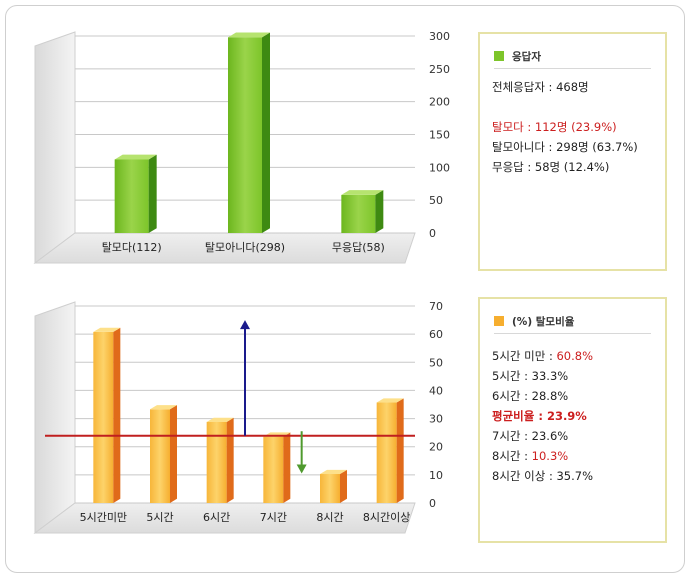 Image resolution: width=690 pixels, height=579 pixels. I want to click on x-category-label: 탈모다(112), so click(132, 247).